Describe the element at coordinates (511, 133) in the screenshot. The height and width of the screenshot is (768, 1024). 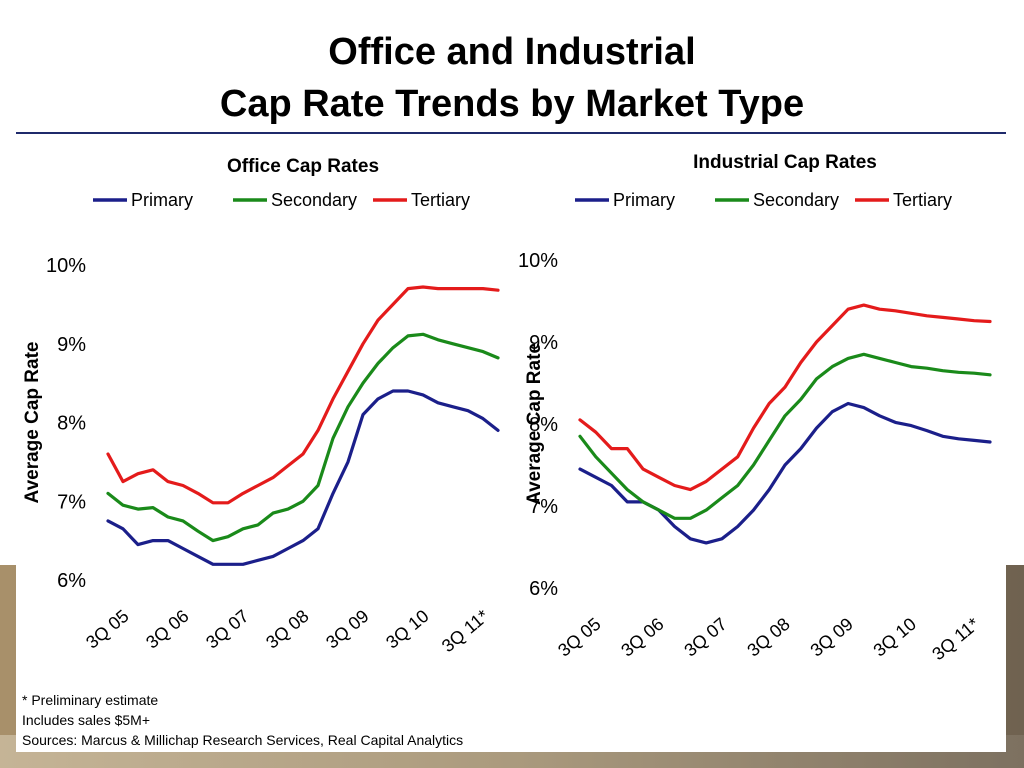
I see `title-rule` at that location.